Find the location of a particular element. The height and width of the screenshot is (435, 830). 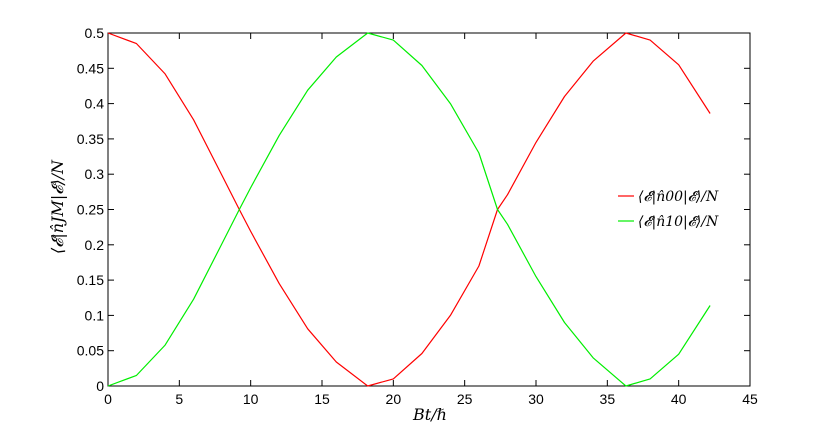

y-tick-label: 0.5 is located at coordinates (95, 33).